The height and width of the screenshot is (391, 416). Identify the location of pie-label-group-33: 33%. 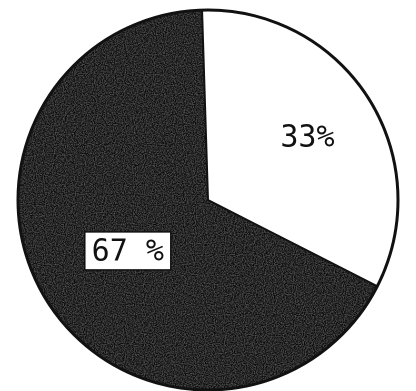
(307, 136).